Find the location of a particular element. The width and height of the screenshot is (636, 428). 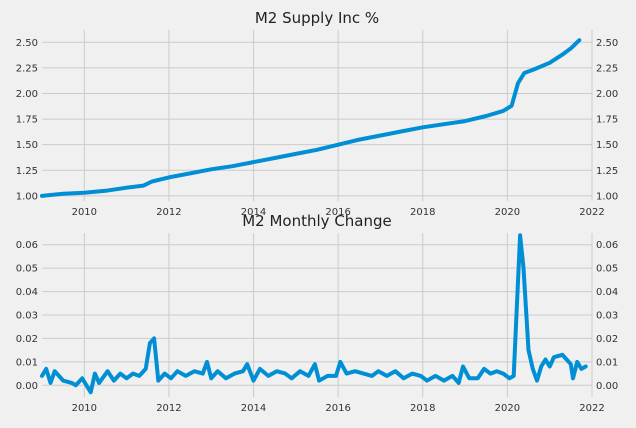

y-tick-label-left: 0.04 is located at coordinates (27, 292).